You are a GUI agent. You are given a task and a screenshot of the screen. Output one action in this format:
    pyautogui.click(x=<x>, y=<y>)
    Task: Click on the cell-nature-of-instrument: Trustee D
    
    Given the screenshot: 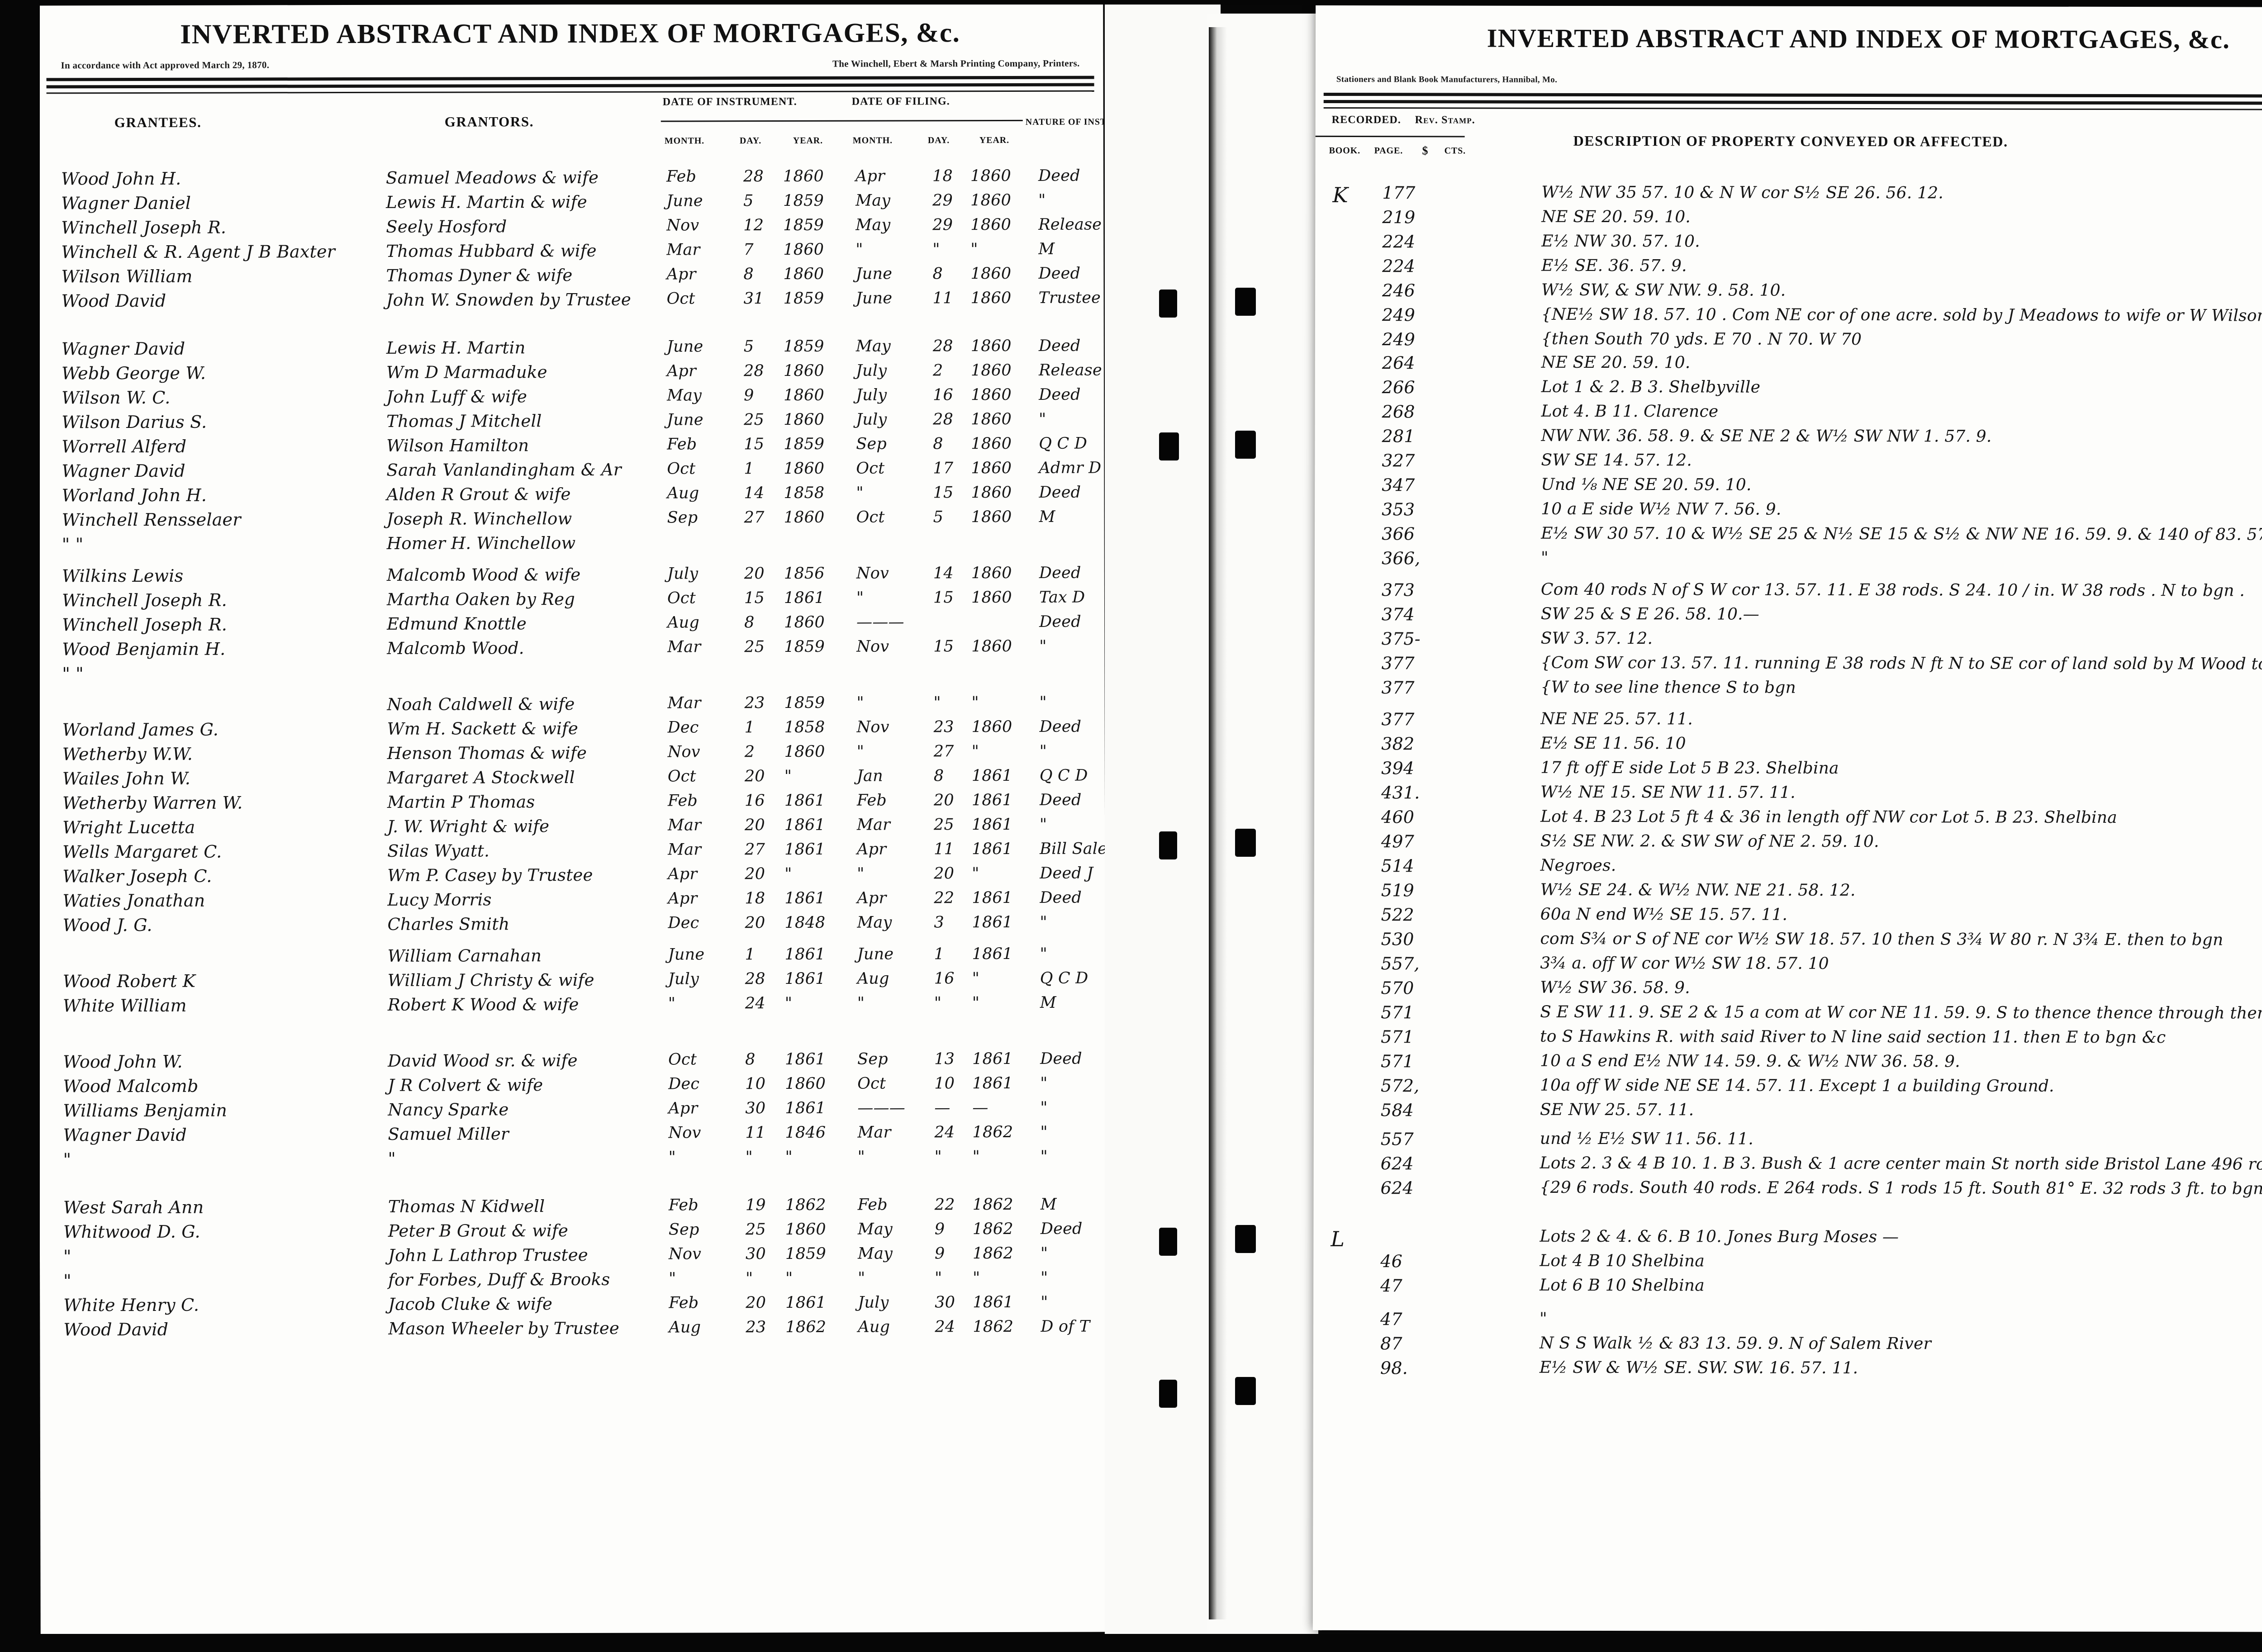 What is the action you would take?
    pyautogui.click(x=1073, y=298)
    